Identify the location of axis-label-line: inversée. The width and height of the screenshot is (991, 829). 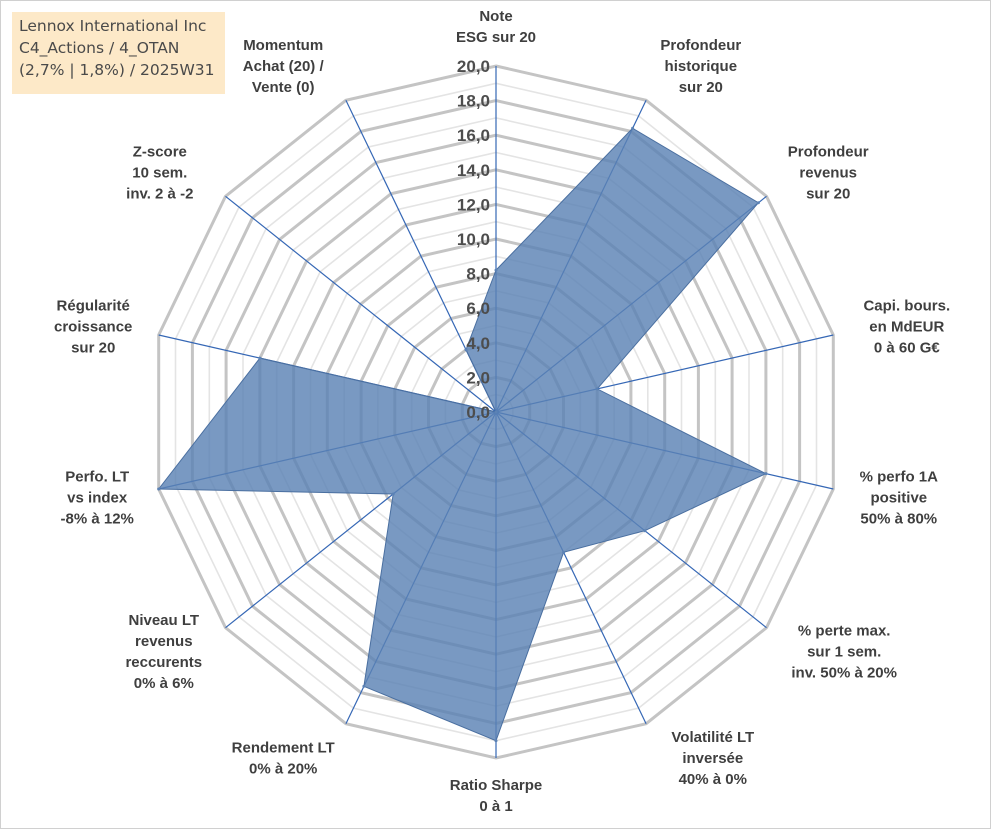
(712, 758).